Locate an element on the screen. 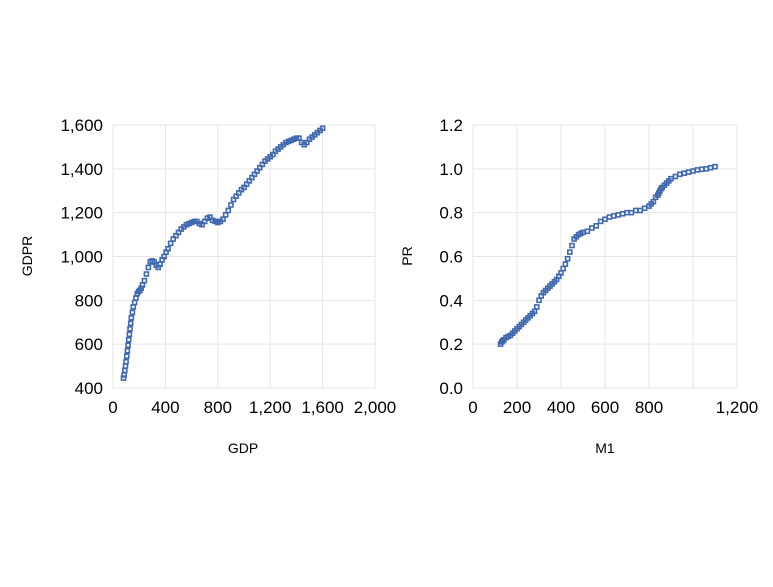 The height and width of the screenshot is (587, 773). x-axis-title: M1 is located at coordinates (605, 448).